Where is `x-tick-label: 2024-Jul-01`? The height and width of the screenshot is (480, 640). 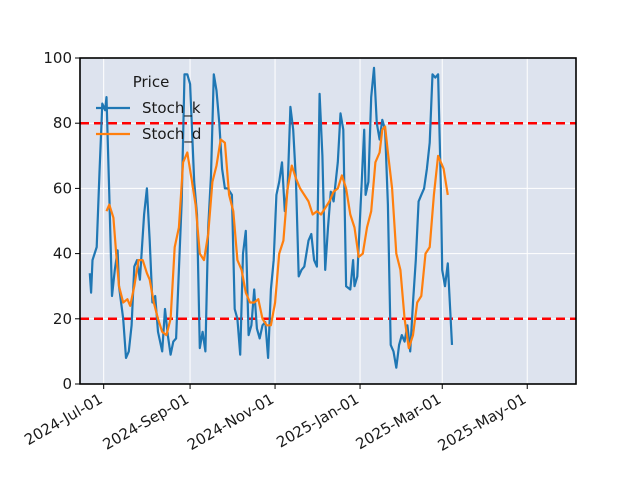 x-tick-label: 2024-Jul-01 is located at coordinates (63, 419).